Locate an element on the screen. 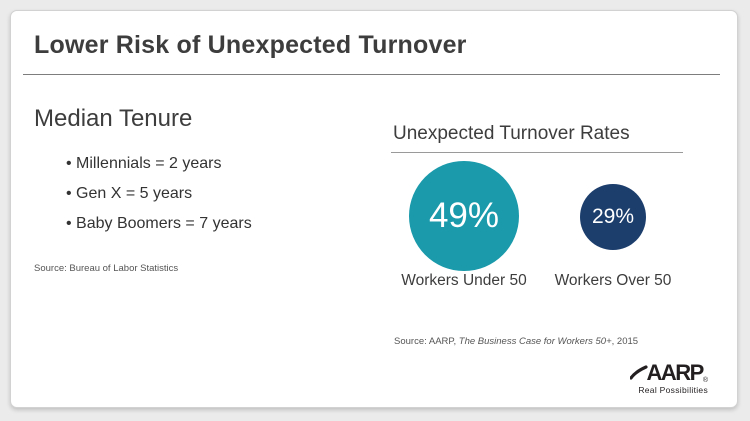  aarp-logo: AARP ® Real Possibilities is located at coordinates (669, 378).